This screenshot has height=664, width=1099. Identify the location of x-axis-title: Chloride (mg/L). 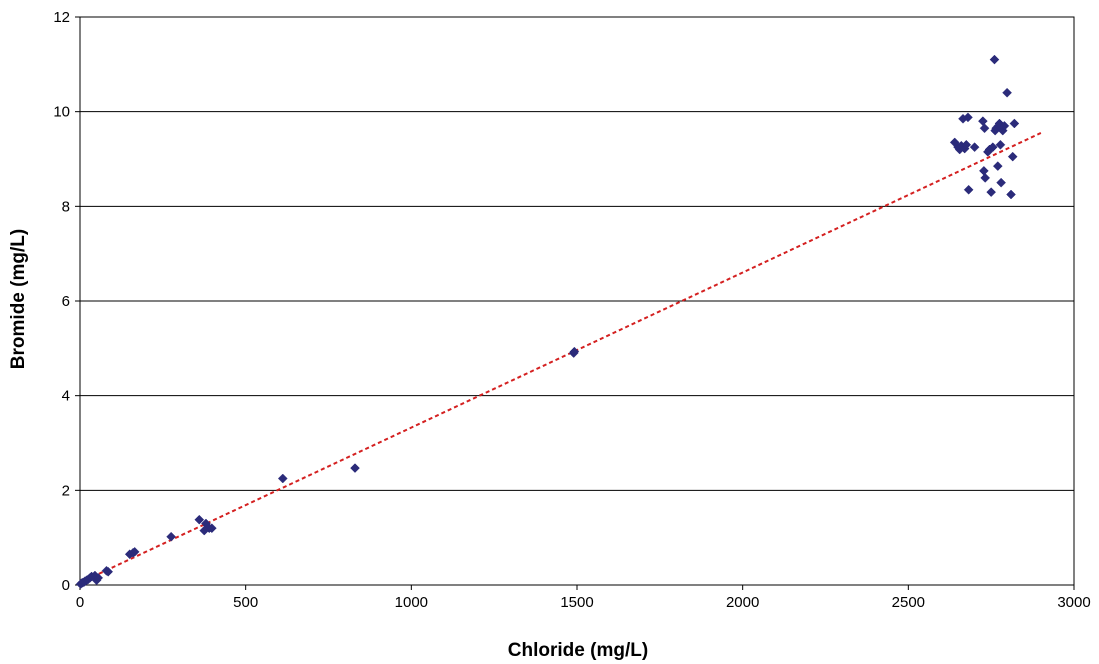
(578, 650).